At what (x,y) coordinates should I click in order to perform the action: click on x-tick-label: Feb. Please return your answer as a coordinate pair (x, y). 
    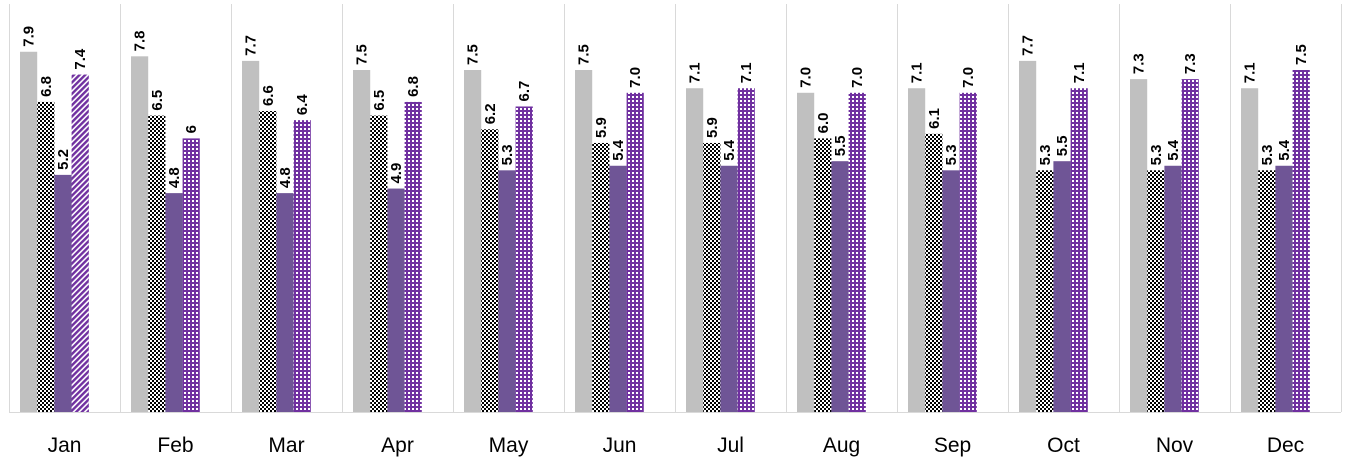
    Looking at the image, I should click on (175, 445).